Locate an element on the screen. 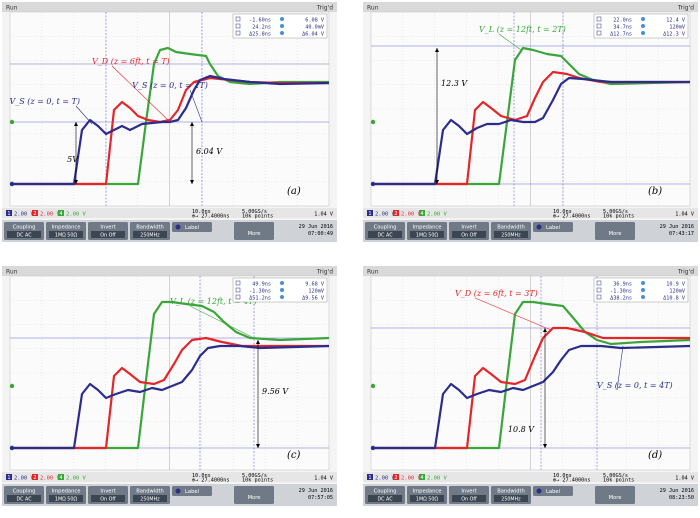  annotation-leader is located at coordinates (141, 94).